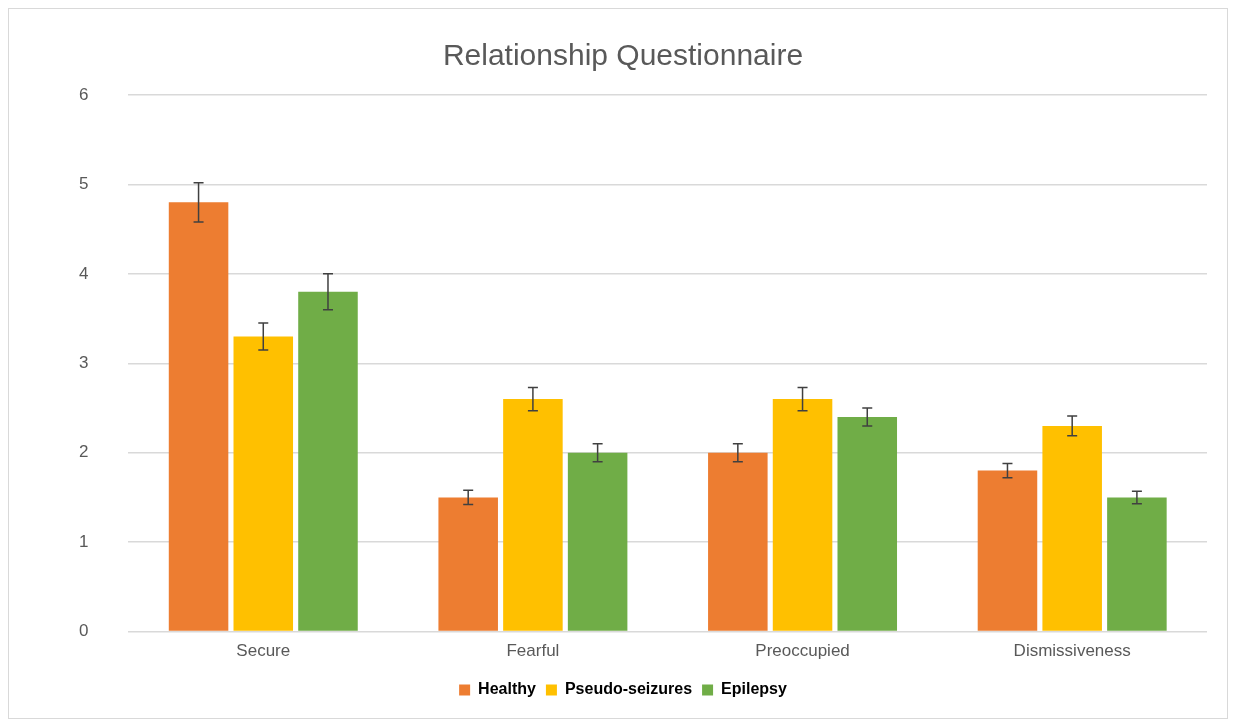  Describe the element at coordinates (754, 689) in the screenshot. I see `legend-label: Epilepsy` at that location.